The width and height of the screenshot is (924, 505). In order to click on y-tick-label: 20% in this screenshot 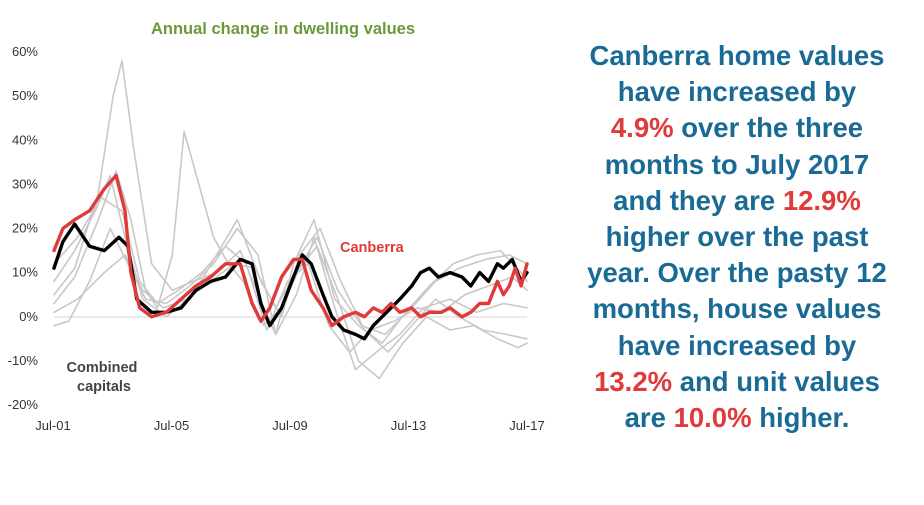, I will do `click(25, 228)`.